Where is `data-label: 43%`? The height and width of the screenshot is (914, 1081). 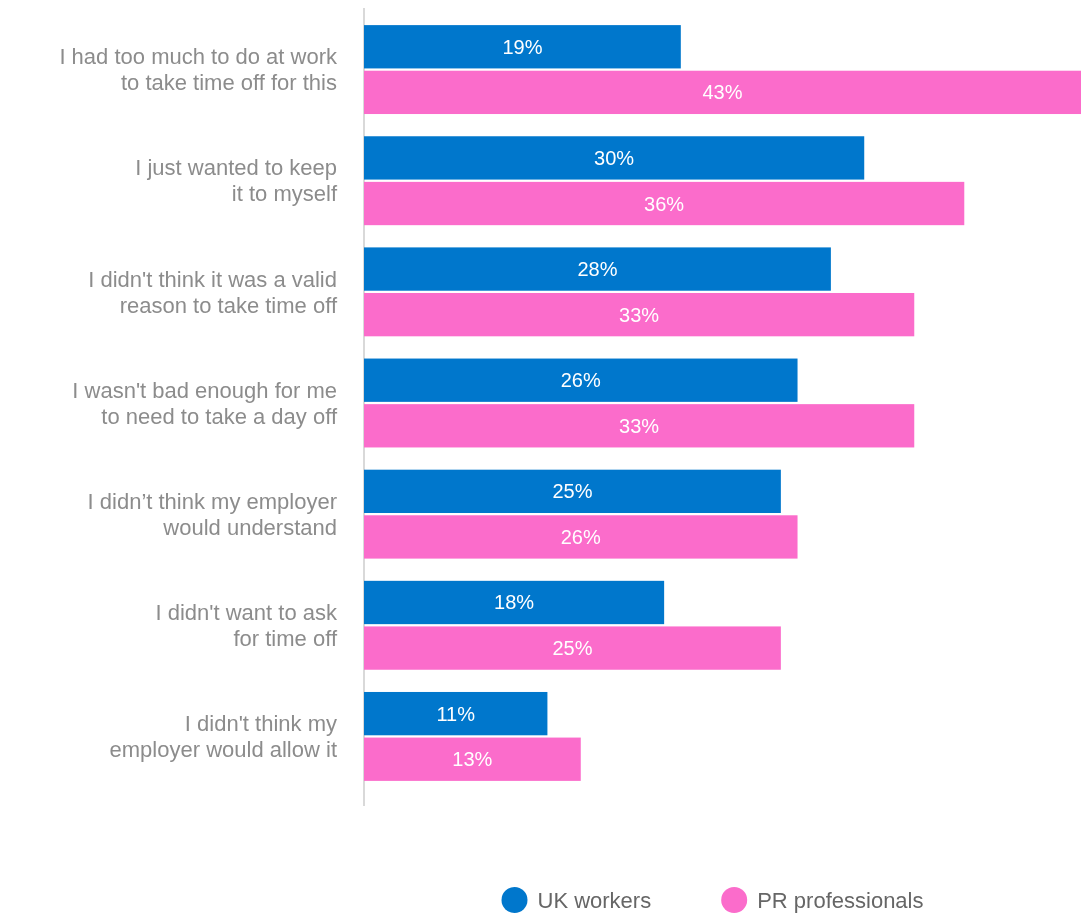 data-label: 43% is located at coordinates (722, 92).